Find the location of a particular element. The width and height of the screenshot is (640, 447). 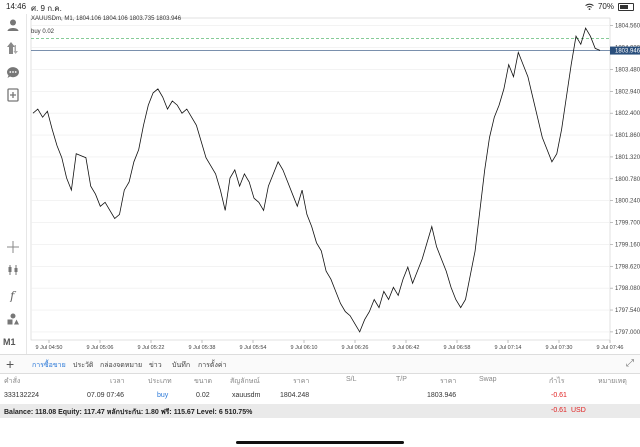

x-tick-label: 9 Jul 06:26 is located at coordinates (355, 348).